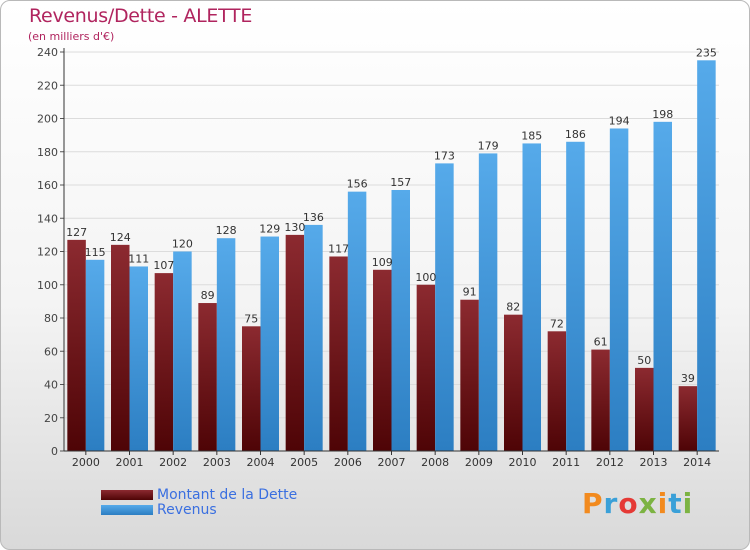 The image size is (750, 550). I want to click on legend-label-dette: Montant de la Dette, so click(227, 494).